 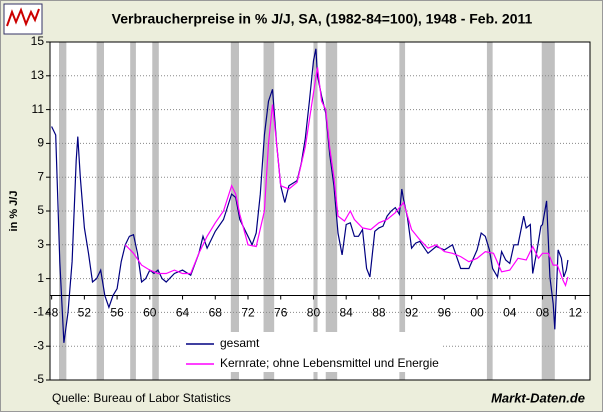 What do you see at coordinates (379, 313) in the screenshot?
I see `x-tick-label: 88` at bounding box center [379, 313].